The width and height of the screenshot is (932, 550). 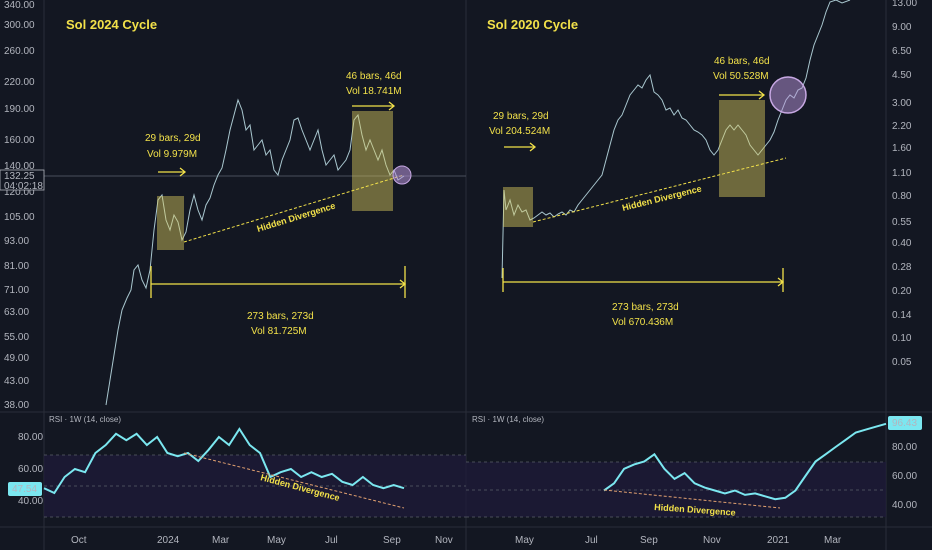 I want to click on price-tick-label: 55.00, so click(x=16, y=337).